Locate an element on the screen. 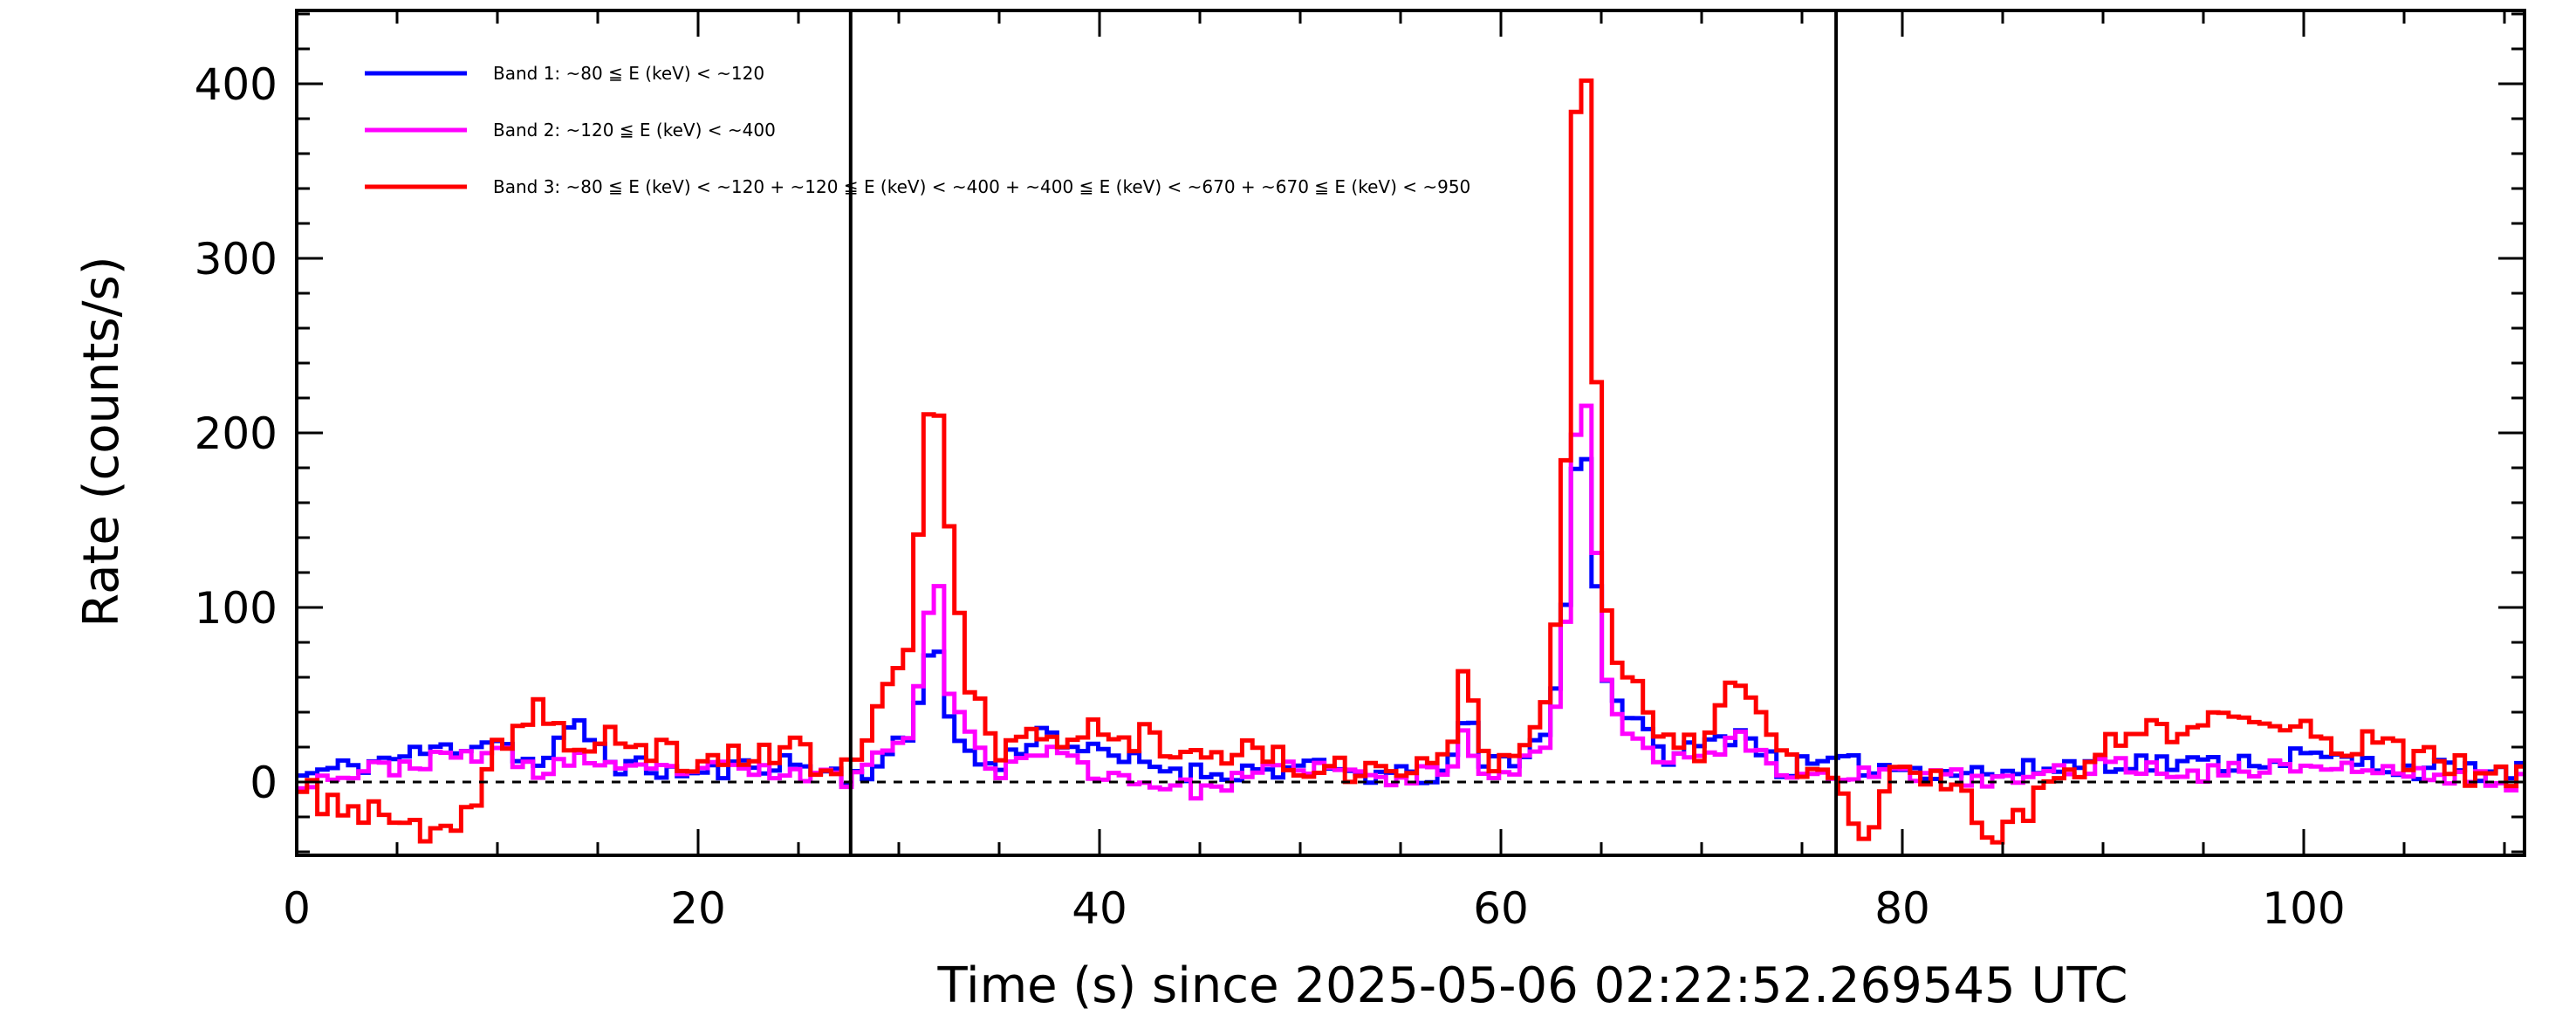 The height and width of the screenshot is (1029, 2576). legend-label: Band 2: ~120 ≦ E (keV) < ~400 is located at coordinates (635, 130).